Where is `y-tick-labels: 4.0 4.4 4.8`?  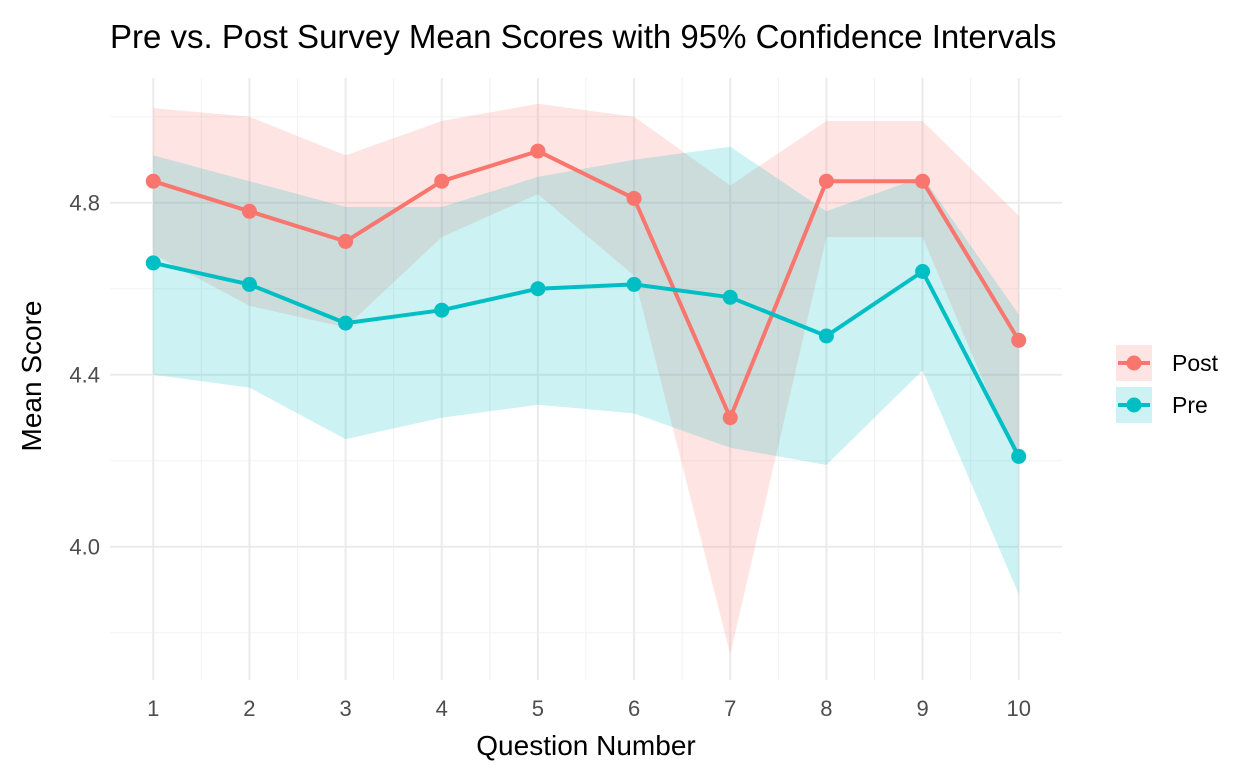 y-tick-labels: 4.0 4.4 4.8 is located at coordinates (84, 375).